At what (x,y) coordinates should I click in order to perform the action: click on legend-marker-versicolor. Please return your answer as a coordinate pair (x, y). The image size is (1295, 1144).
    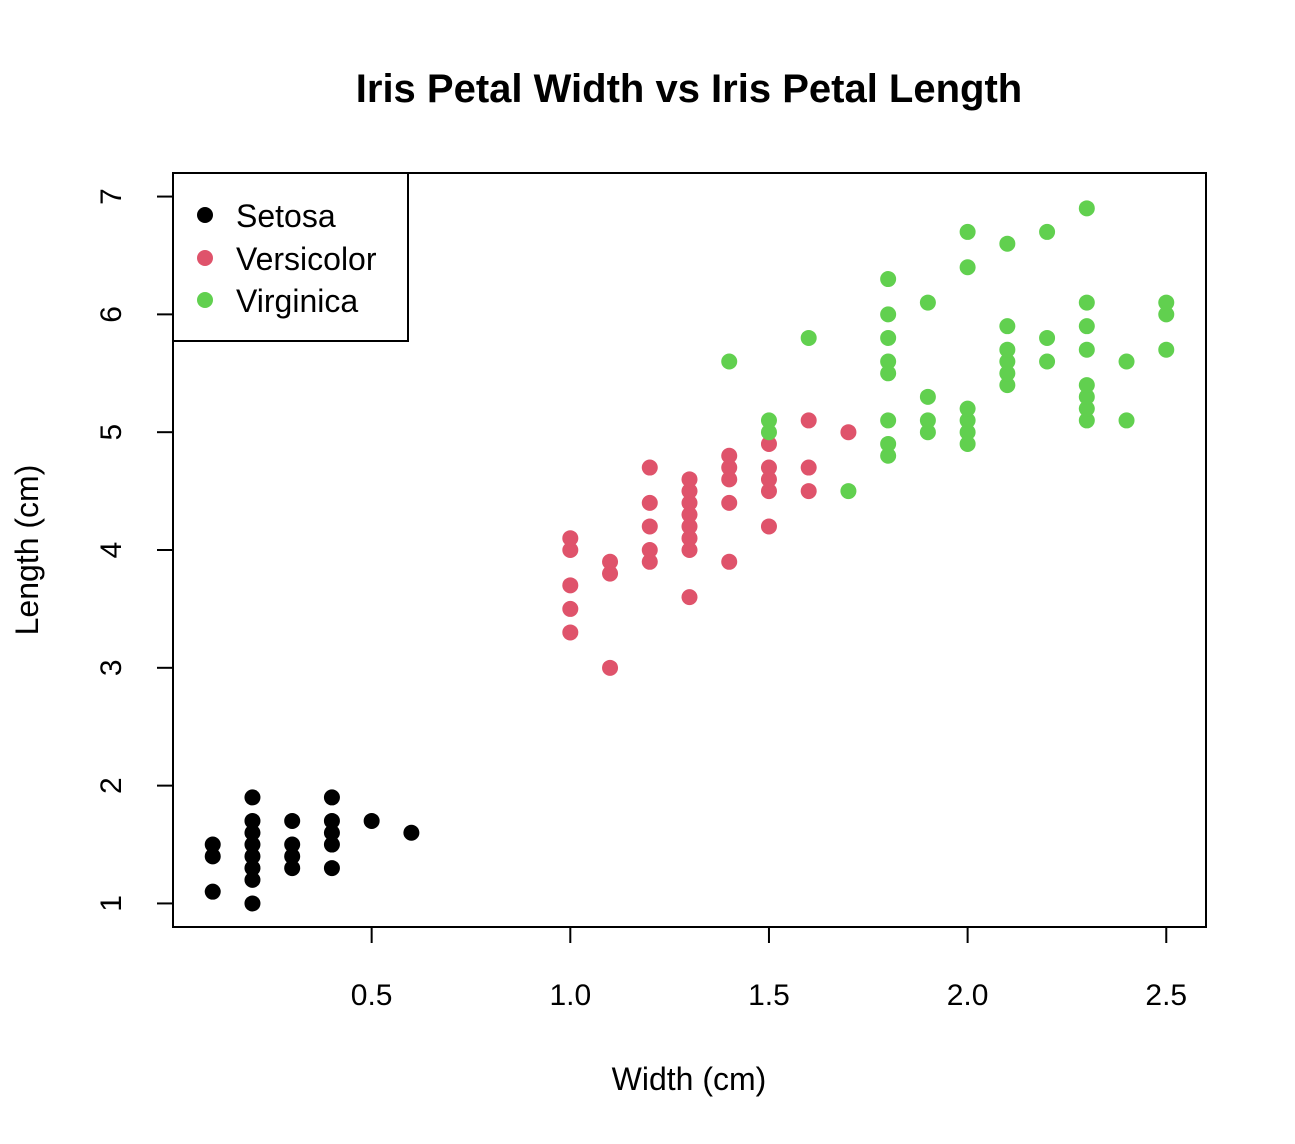
    Looking at the image, I should click on (205, 258).